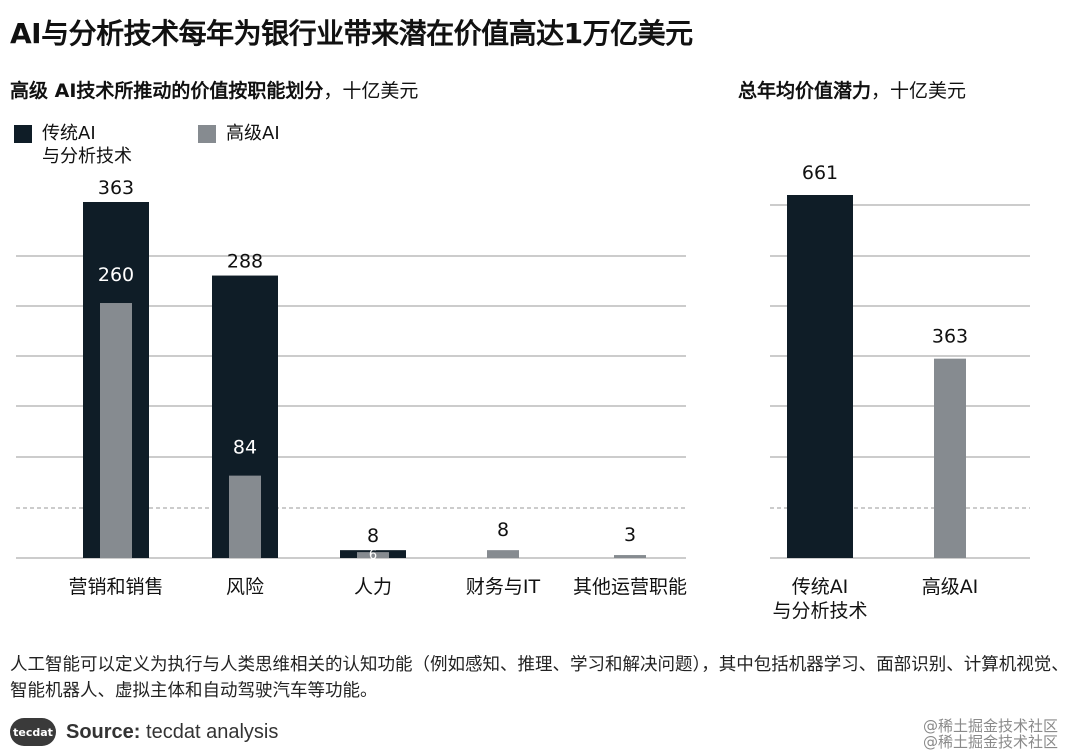 This screenshot has height=756, width=1080. I want to click on source-row: tecdat Source: tecdat analysis, so click(144, 732).